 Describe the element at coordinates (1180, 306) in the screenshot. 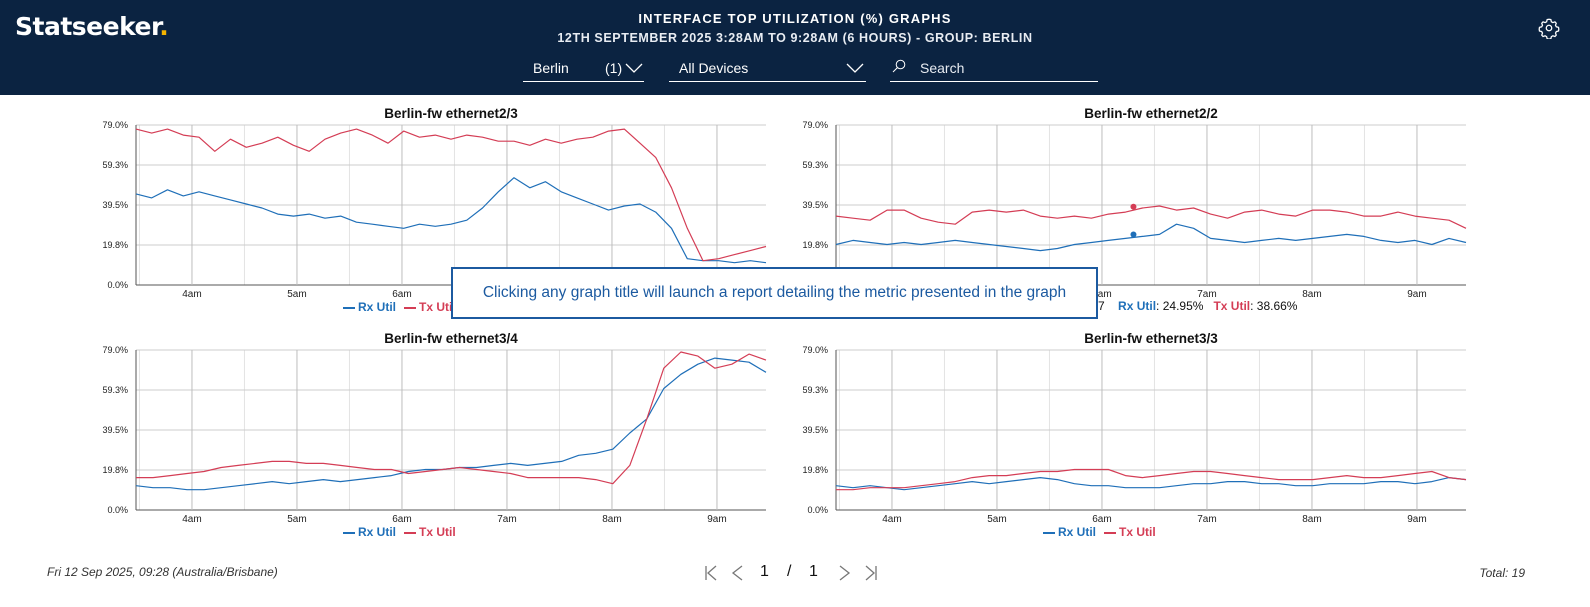

I see `tooltip-rx-value: : 24.95%` at that location.